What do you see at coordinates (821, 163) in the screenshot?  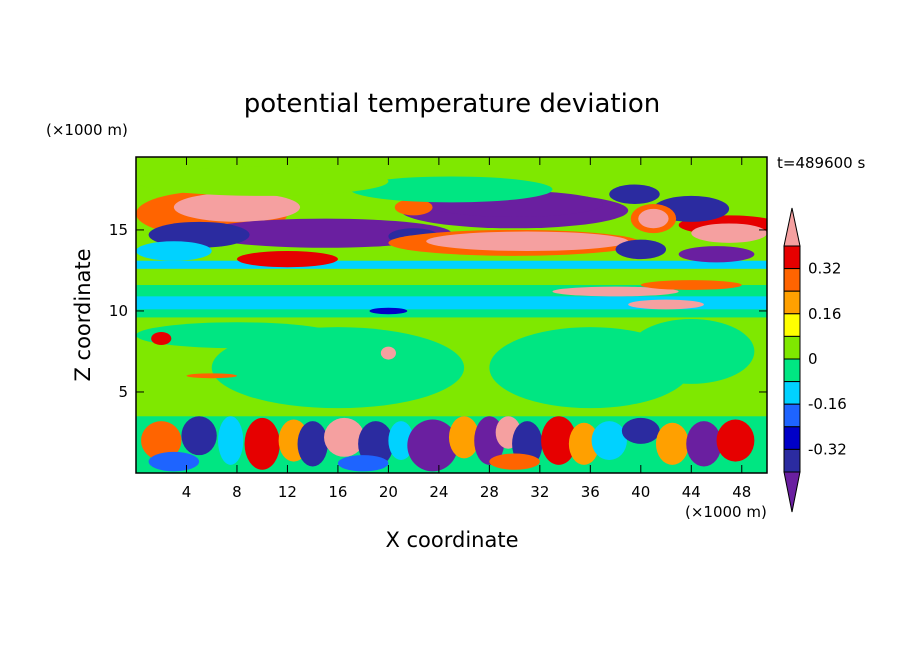 I see `time-label: t=489600 s` at bounding box center [821, 163].